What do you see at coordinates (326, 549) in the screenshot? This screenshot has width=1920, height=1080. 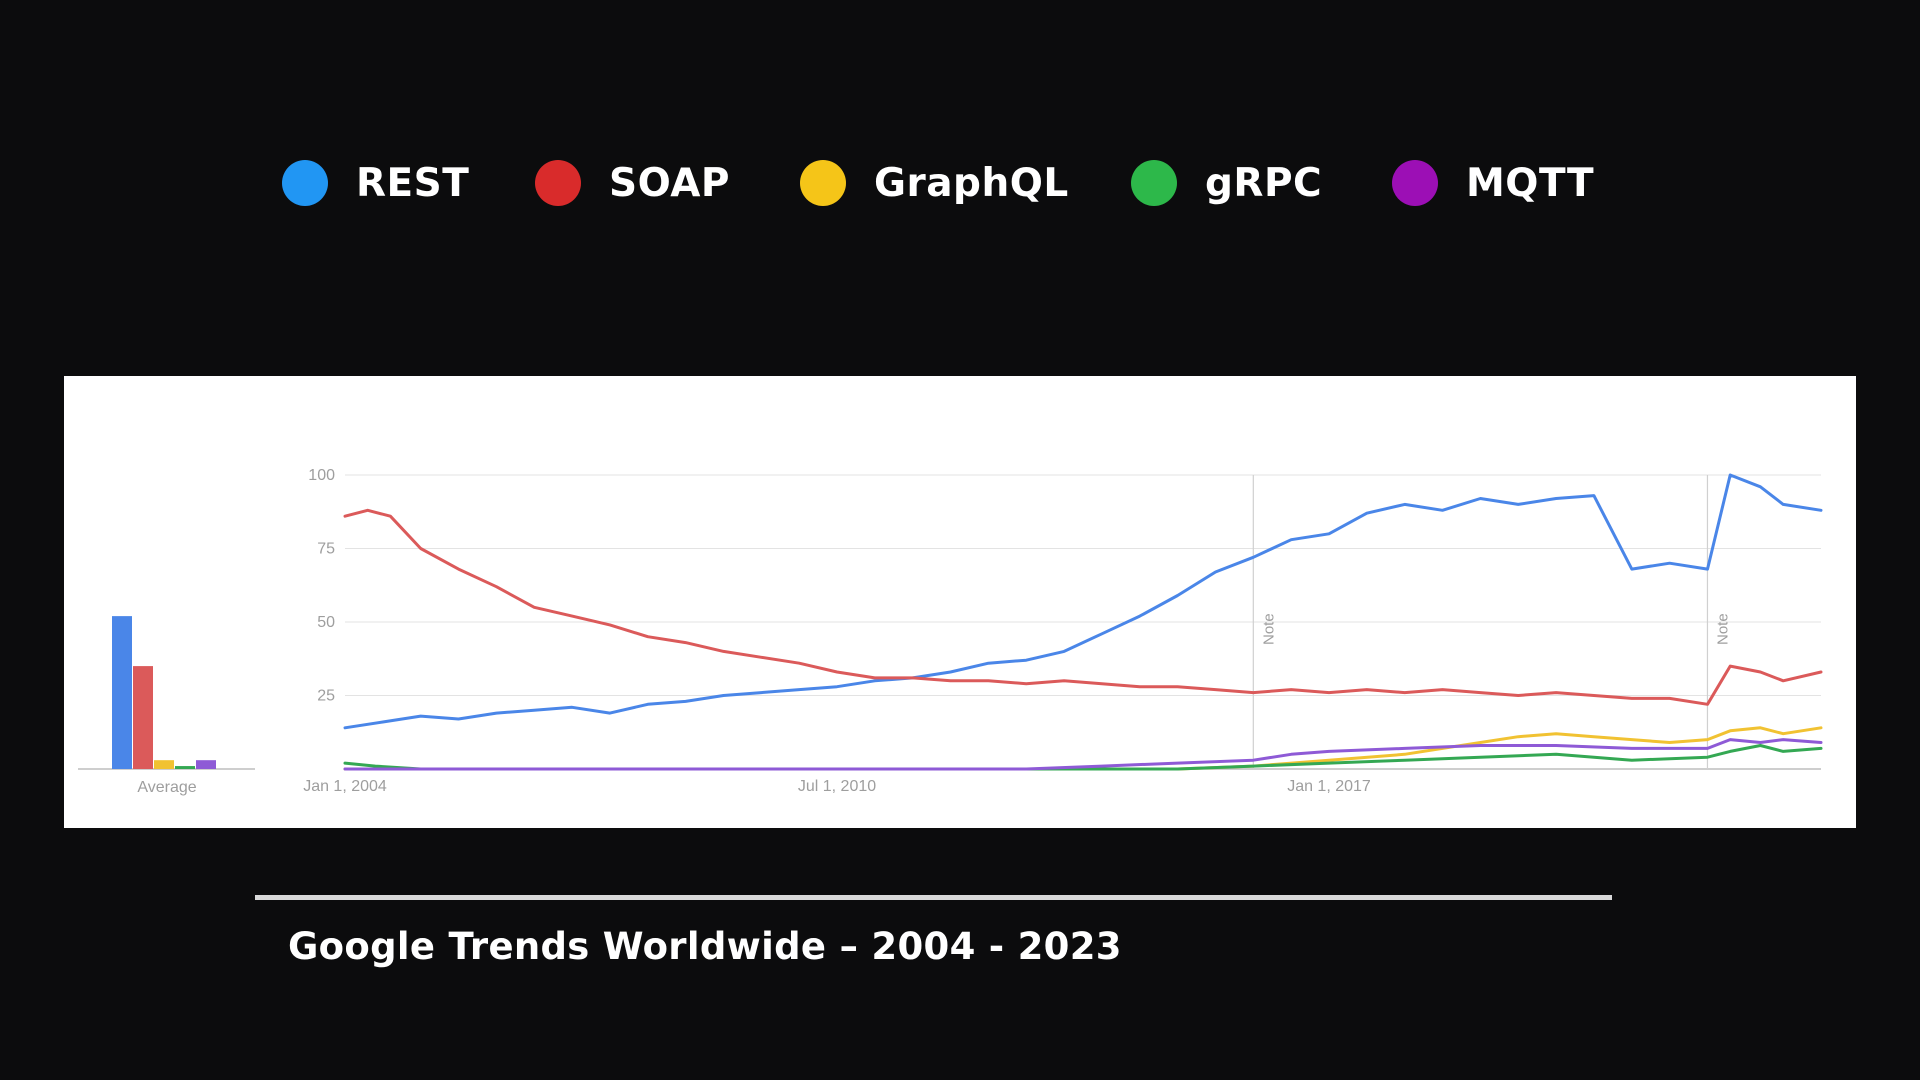 I see `y-tick-label: 75` at bounding box center [326, 549].